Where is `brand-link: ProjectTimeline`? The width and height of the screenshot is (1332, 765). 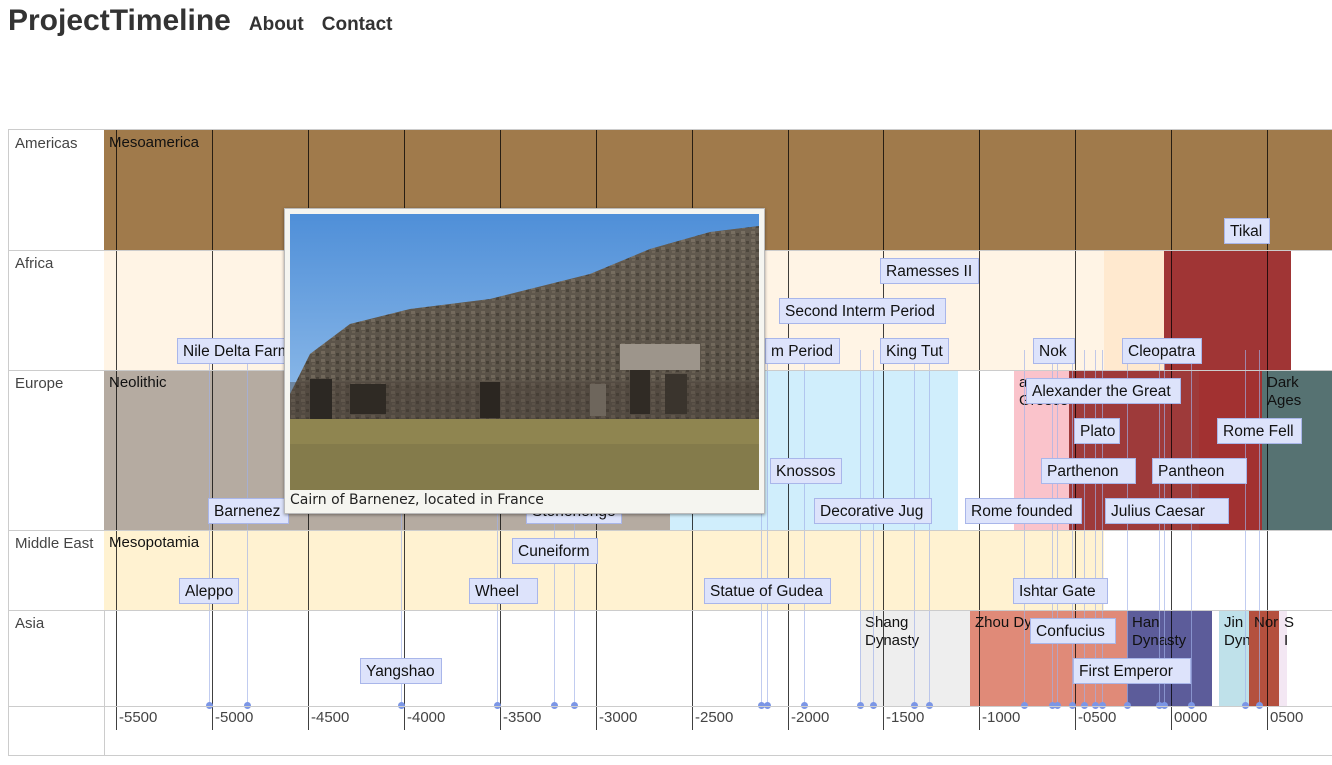
brand-link: ProjectTimeline is located at coordinates (119, 20).